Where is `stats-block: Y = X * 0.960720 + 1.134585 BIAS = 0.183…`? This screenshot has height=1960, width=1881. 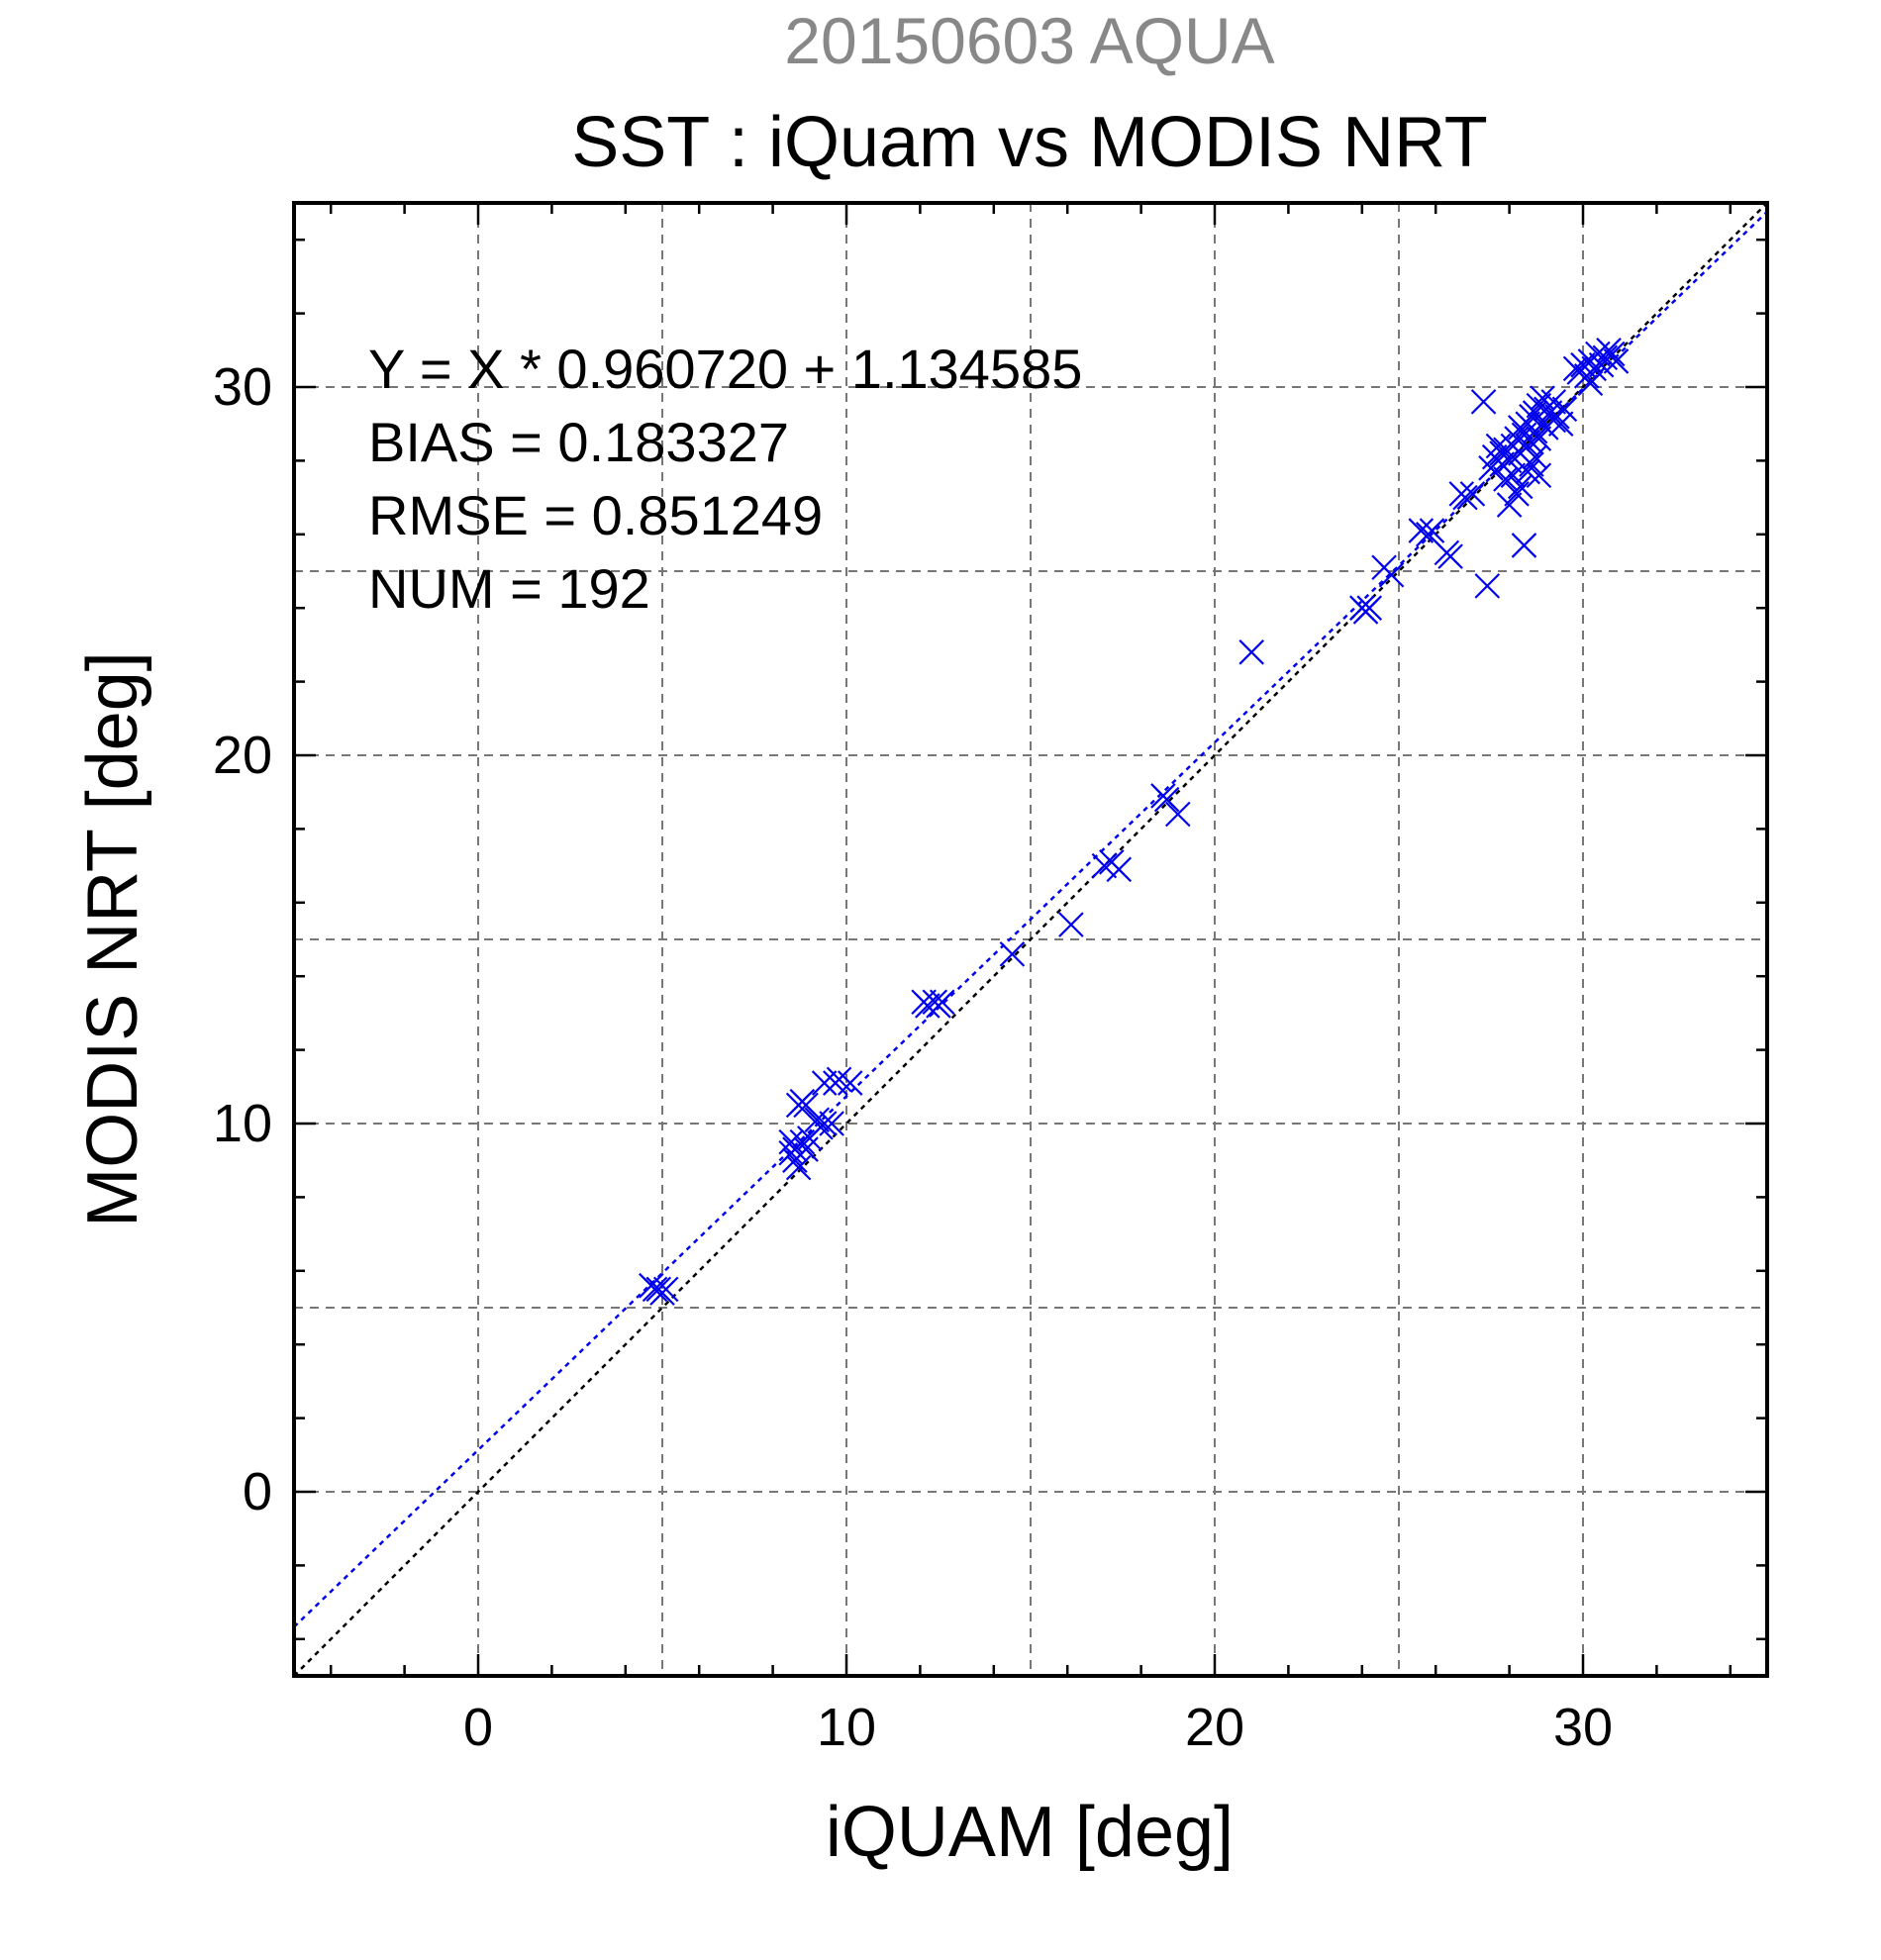
stats-block: Y = X * 0.960720 + 1.134585 BIAS = 0.183… is located at coordinates (725, 479).